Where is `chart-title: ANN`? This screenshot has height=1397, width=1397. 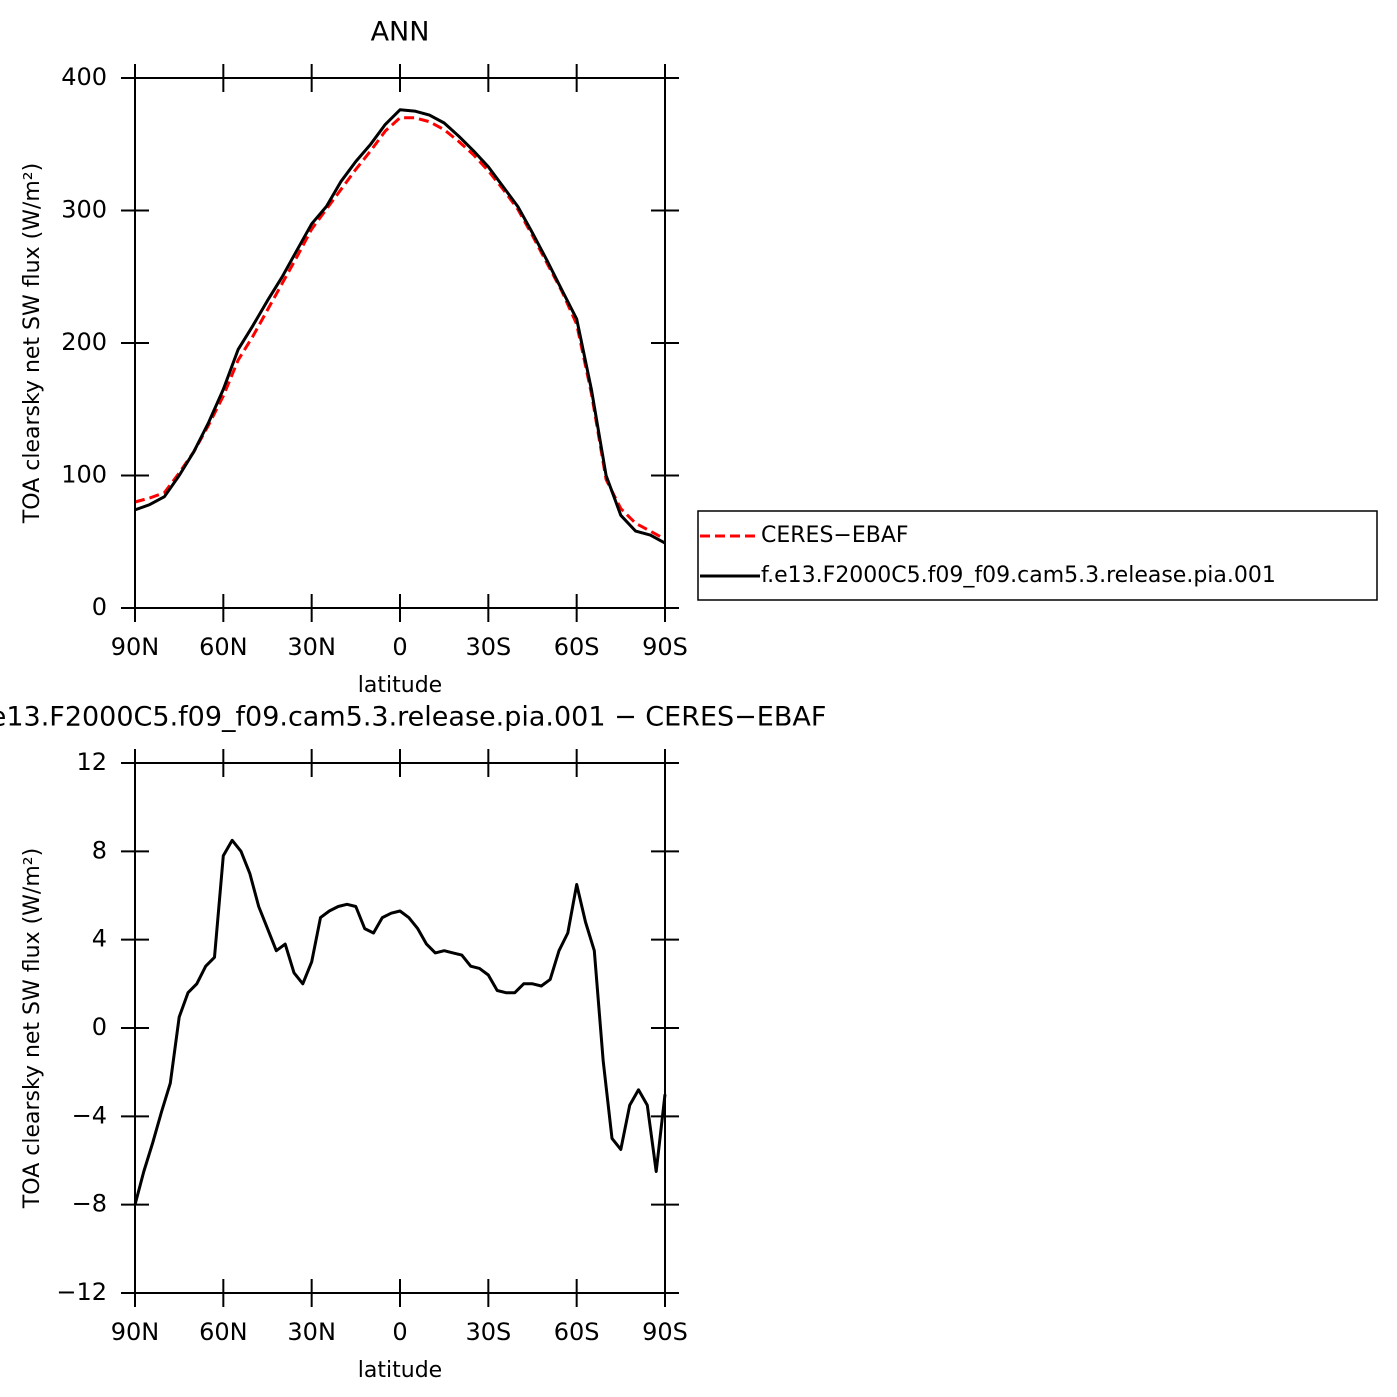 chart-title: ANN is located at coordinates (400, 32).